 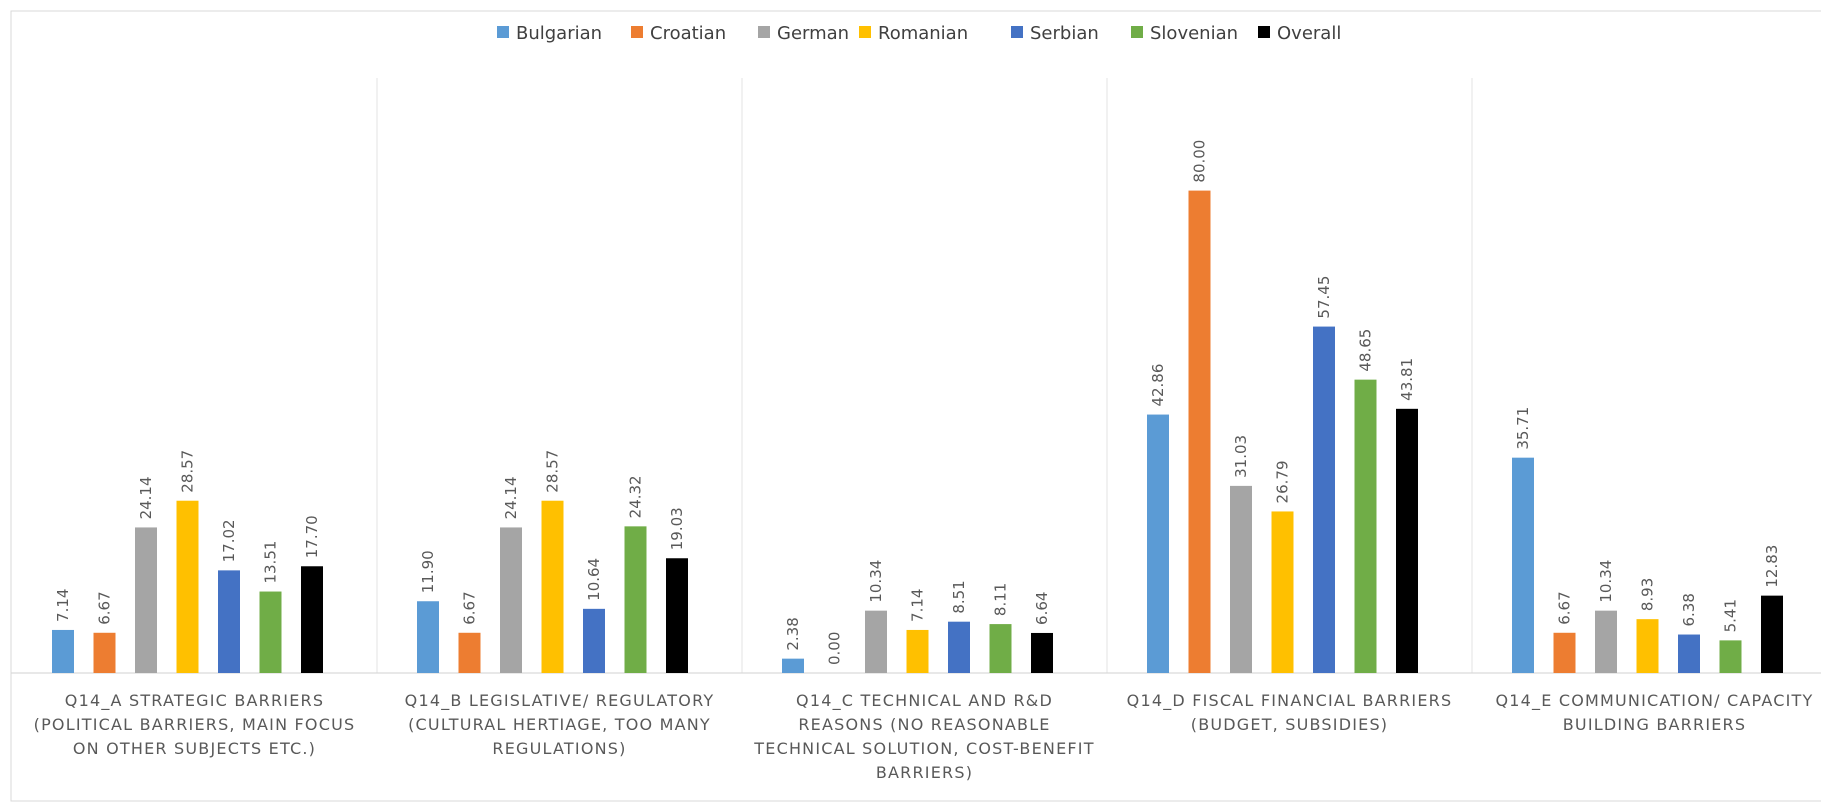 What do you see at coordinates (560, 701) in the screenshot?
I see `category-label-line: Q14_B LEGISLATIVE/ REGULATORY` at bounding box center [560, 701].